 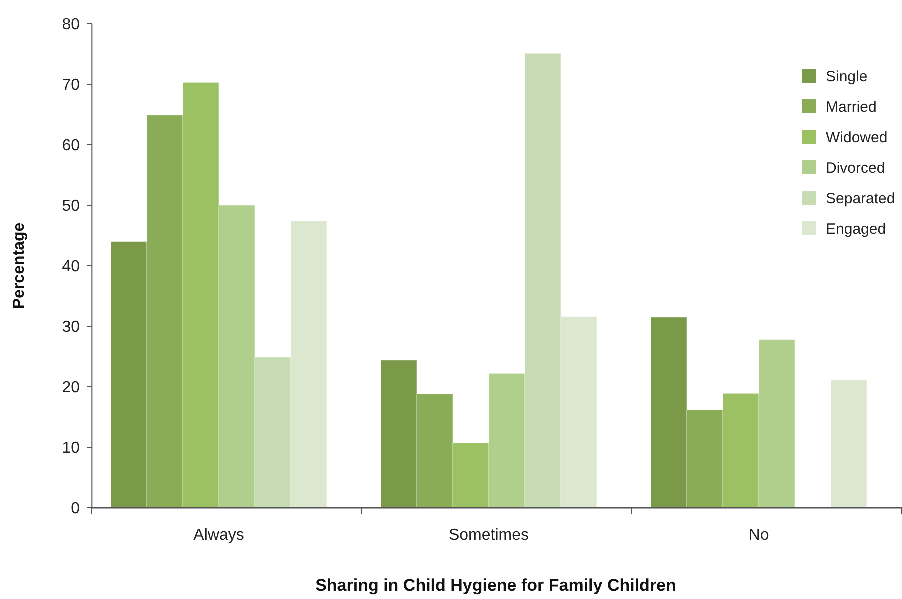 What do you see at coordinates (71, 146) in the screenshot?
I see `y-tick-label: 60` at bounding box center [71, 146].